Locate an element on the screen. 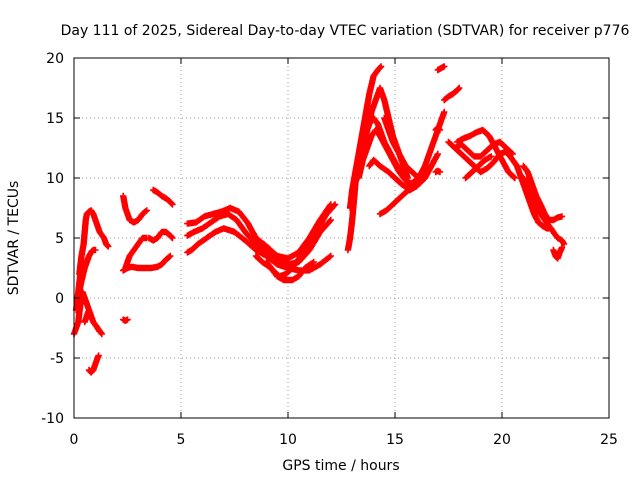 The width and height of the screenshot is (640, 480). y-tick-label: -5 is located at coordinates (57, 359).